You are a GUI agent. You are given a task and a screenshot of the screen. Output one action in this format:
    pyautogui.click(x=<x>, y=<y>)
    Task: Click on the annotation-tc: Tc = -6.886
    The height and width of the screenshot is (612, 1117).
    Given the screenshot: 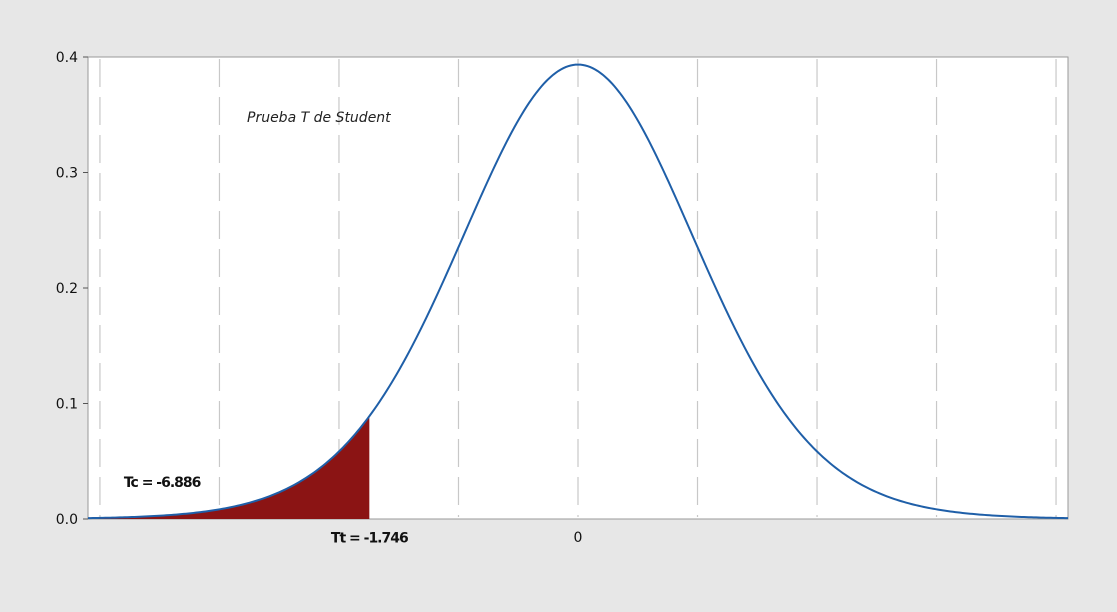 What is the action you would take?
    pyautogui.click(x=162, y=483)
    